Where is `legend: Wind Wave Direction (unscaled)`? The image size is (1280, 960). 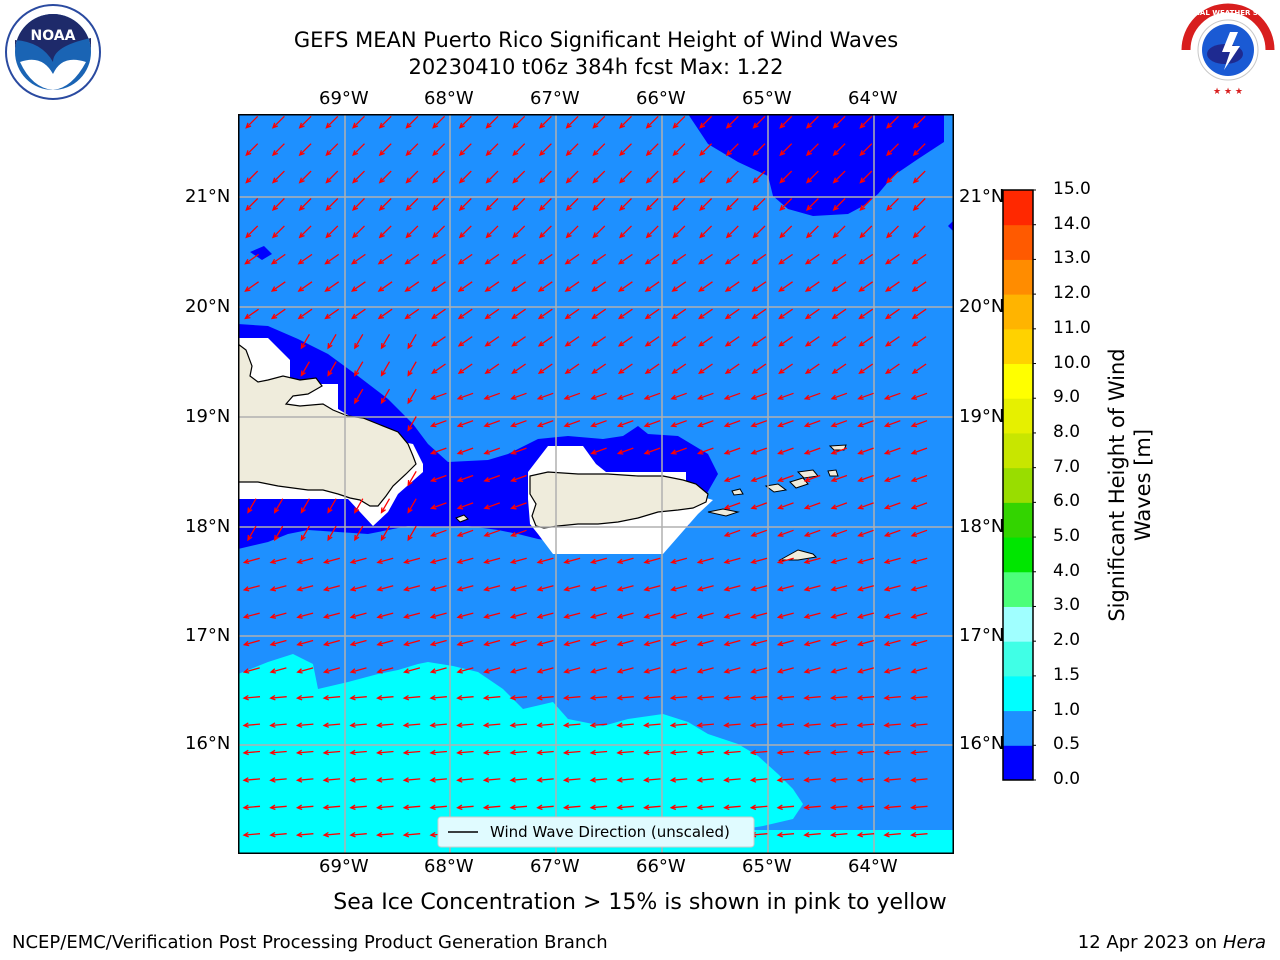 legend: Wind Wave Direction (unscaled) is located at coordinates (596, 832).